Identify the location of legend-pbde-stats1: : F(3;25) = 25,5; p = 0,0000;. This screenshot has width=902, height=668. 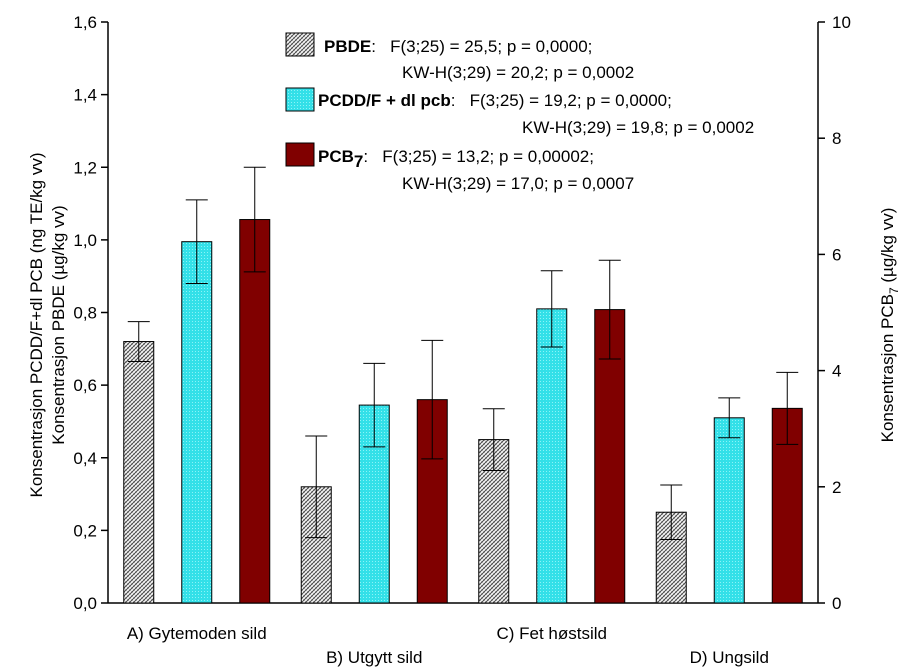
(481, 46).